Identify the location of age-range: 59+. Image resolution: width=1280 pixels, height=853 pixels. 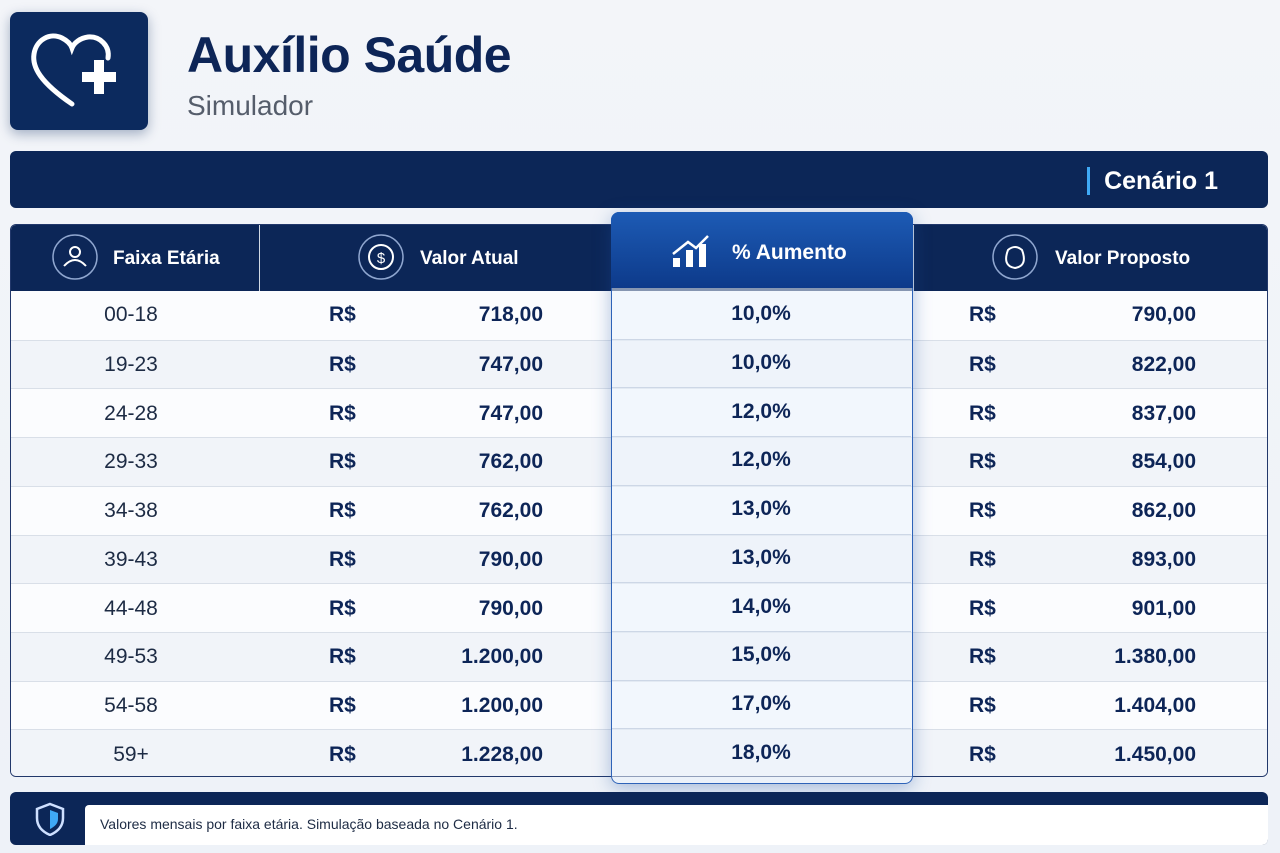
(131, 754).